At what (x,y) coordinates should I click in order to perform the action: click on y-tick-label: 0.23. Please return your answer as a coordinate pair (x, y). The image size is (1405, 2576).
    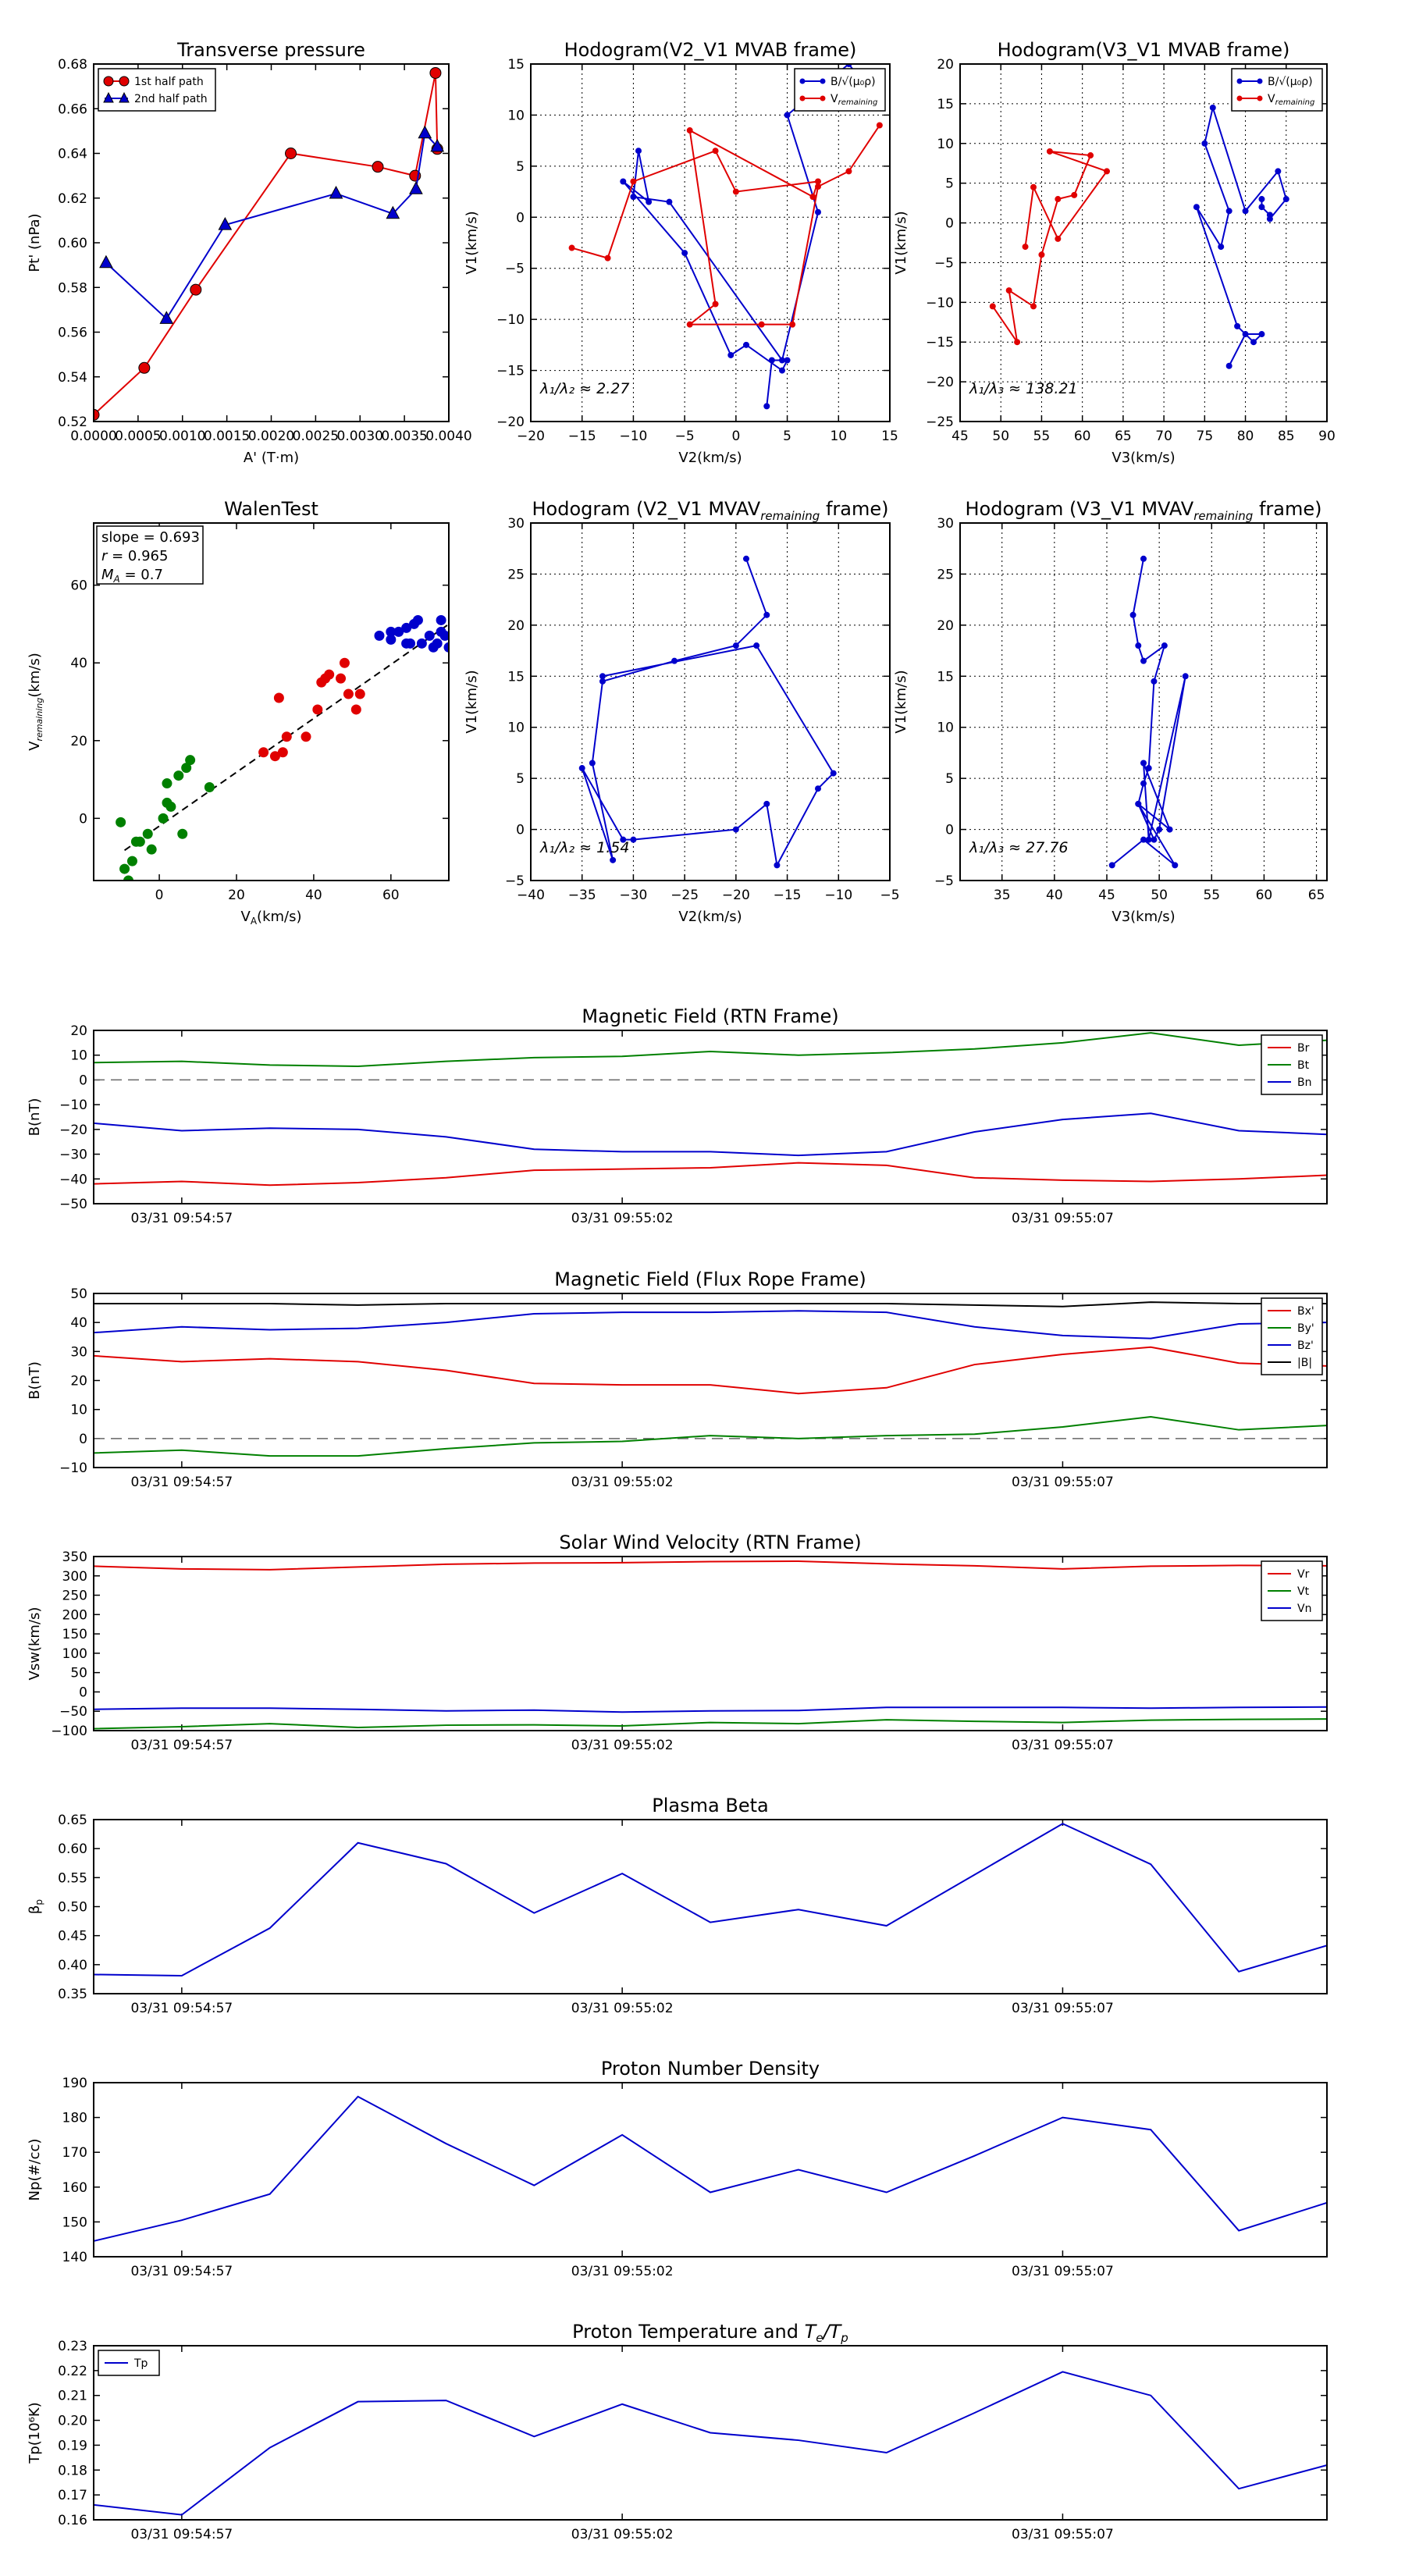
    Looking at the image, I should click on (72, 2346).